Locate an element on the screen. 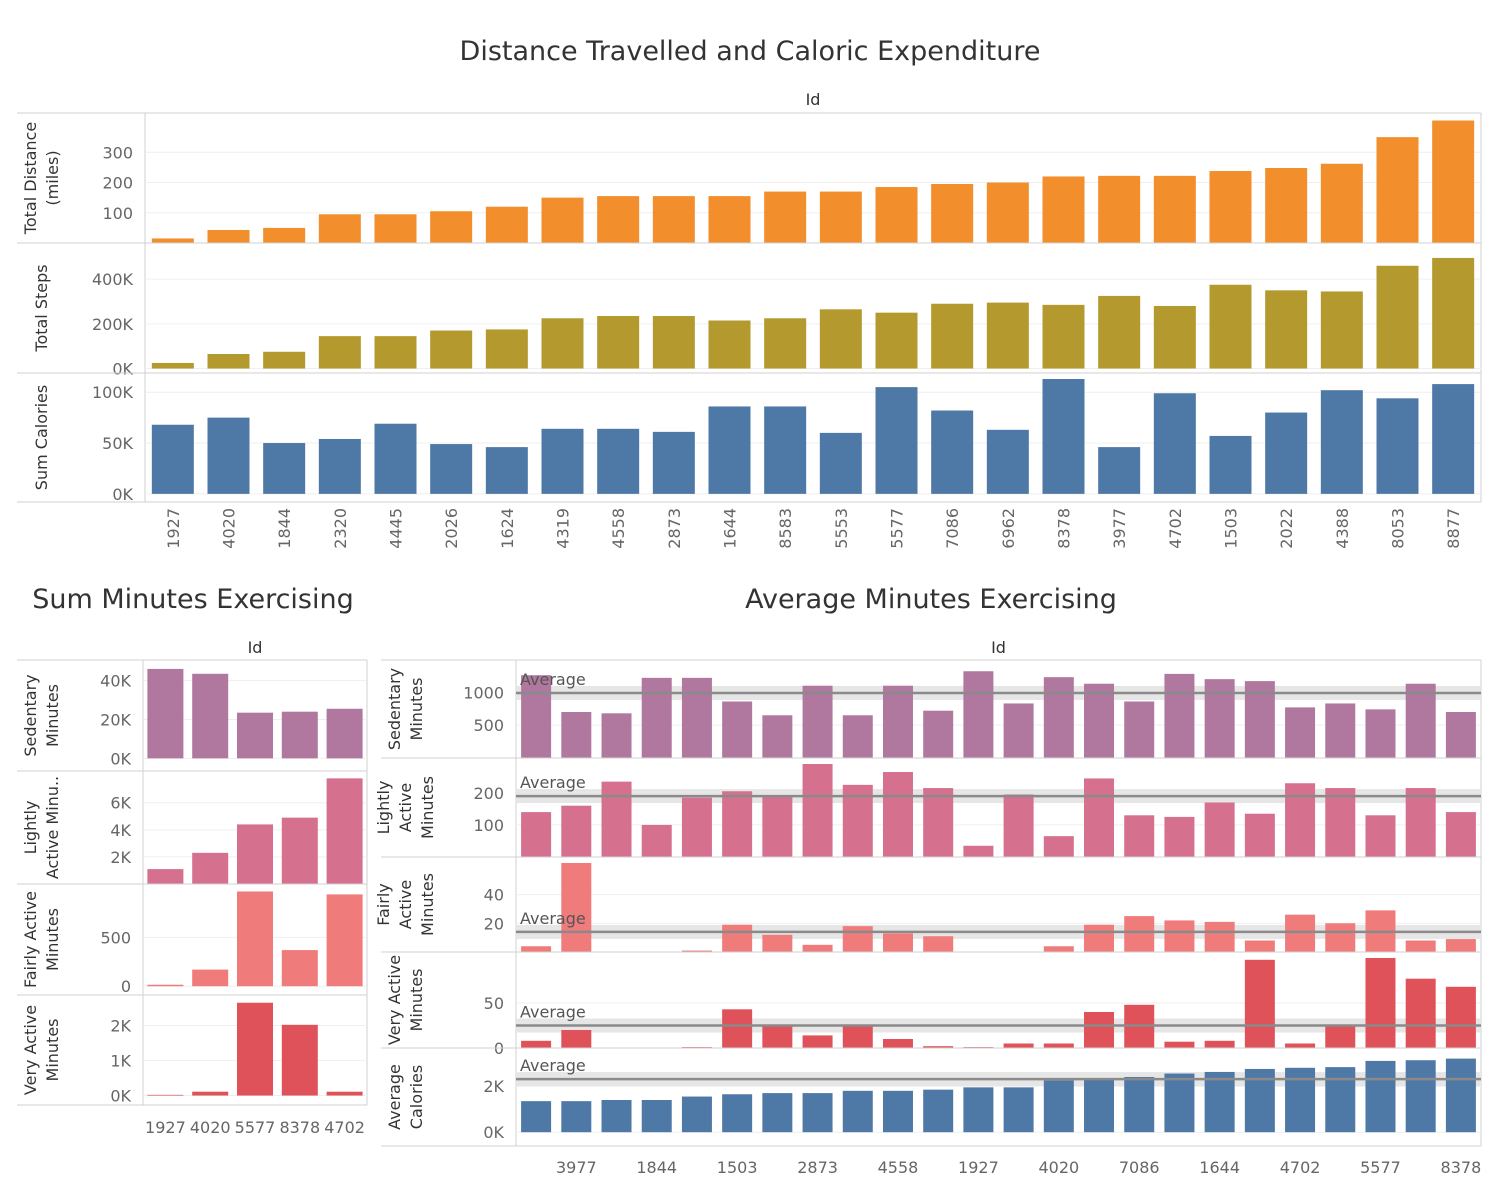  x-tick-label: 4702 is located at coordinates (344, 1127).